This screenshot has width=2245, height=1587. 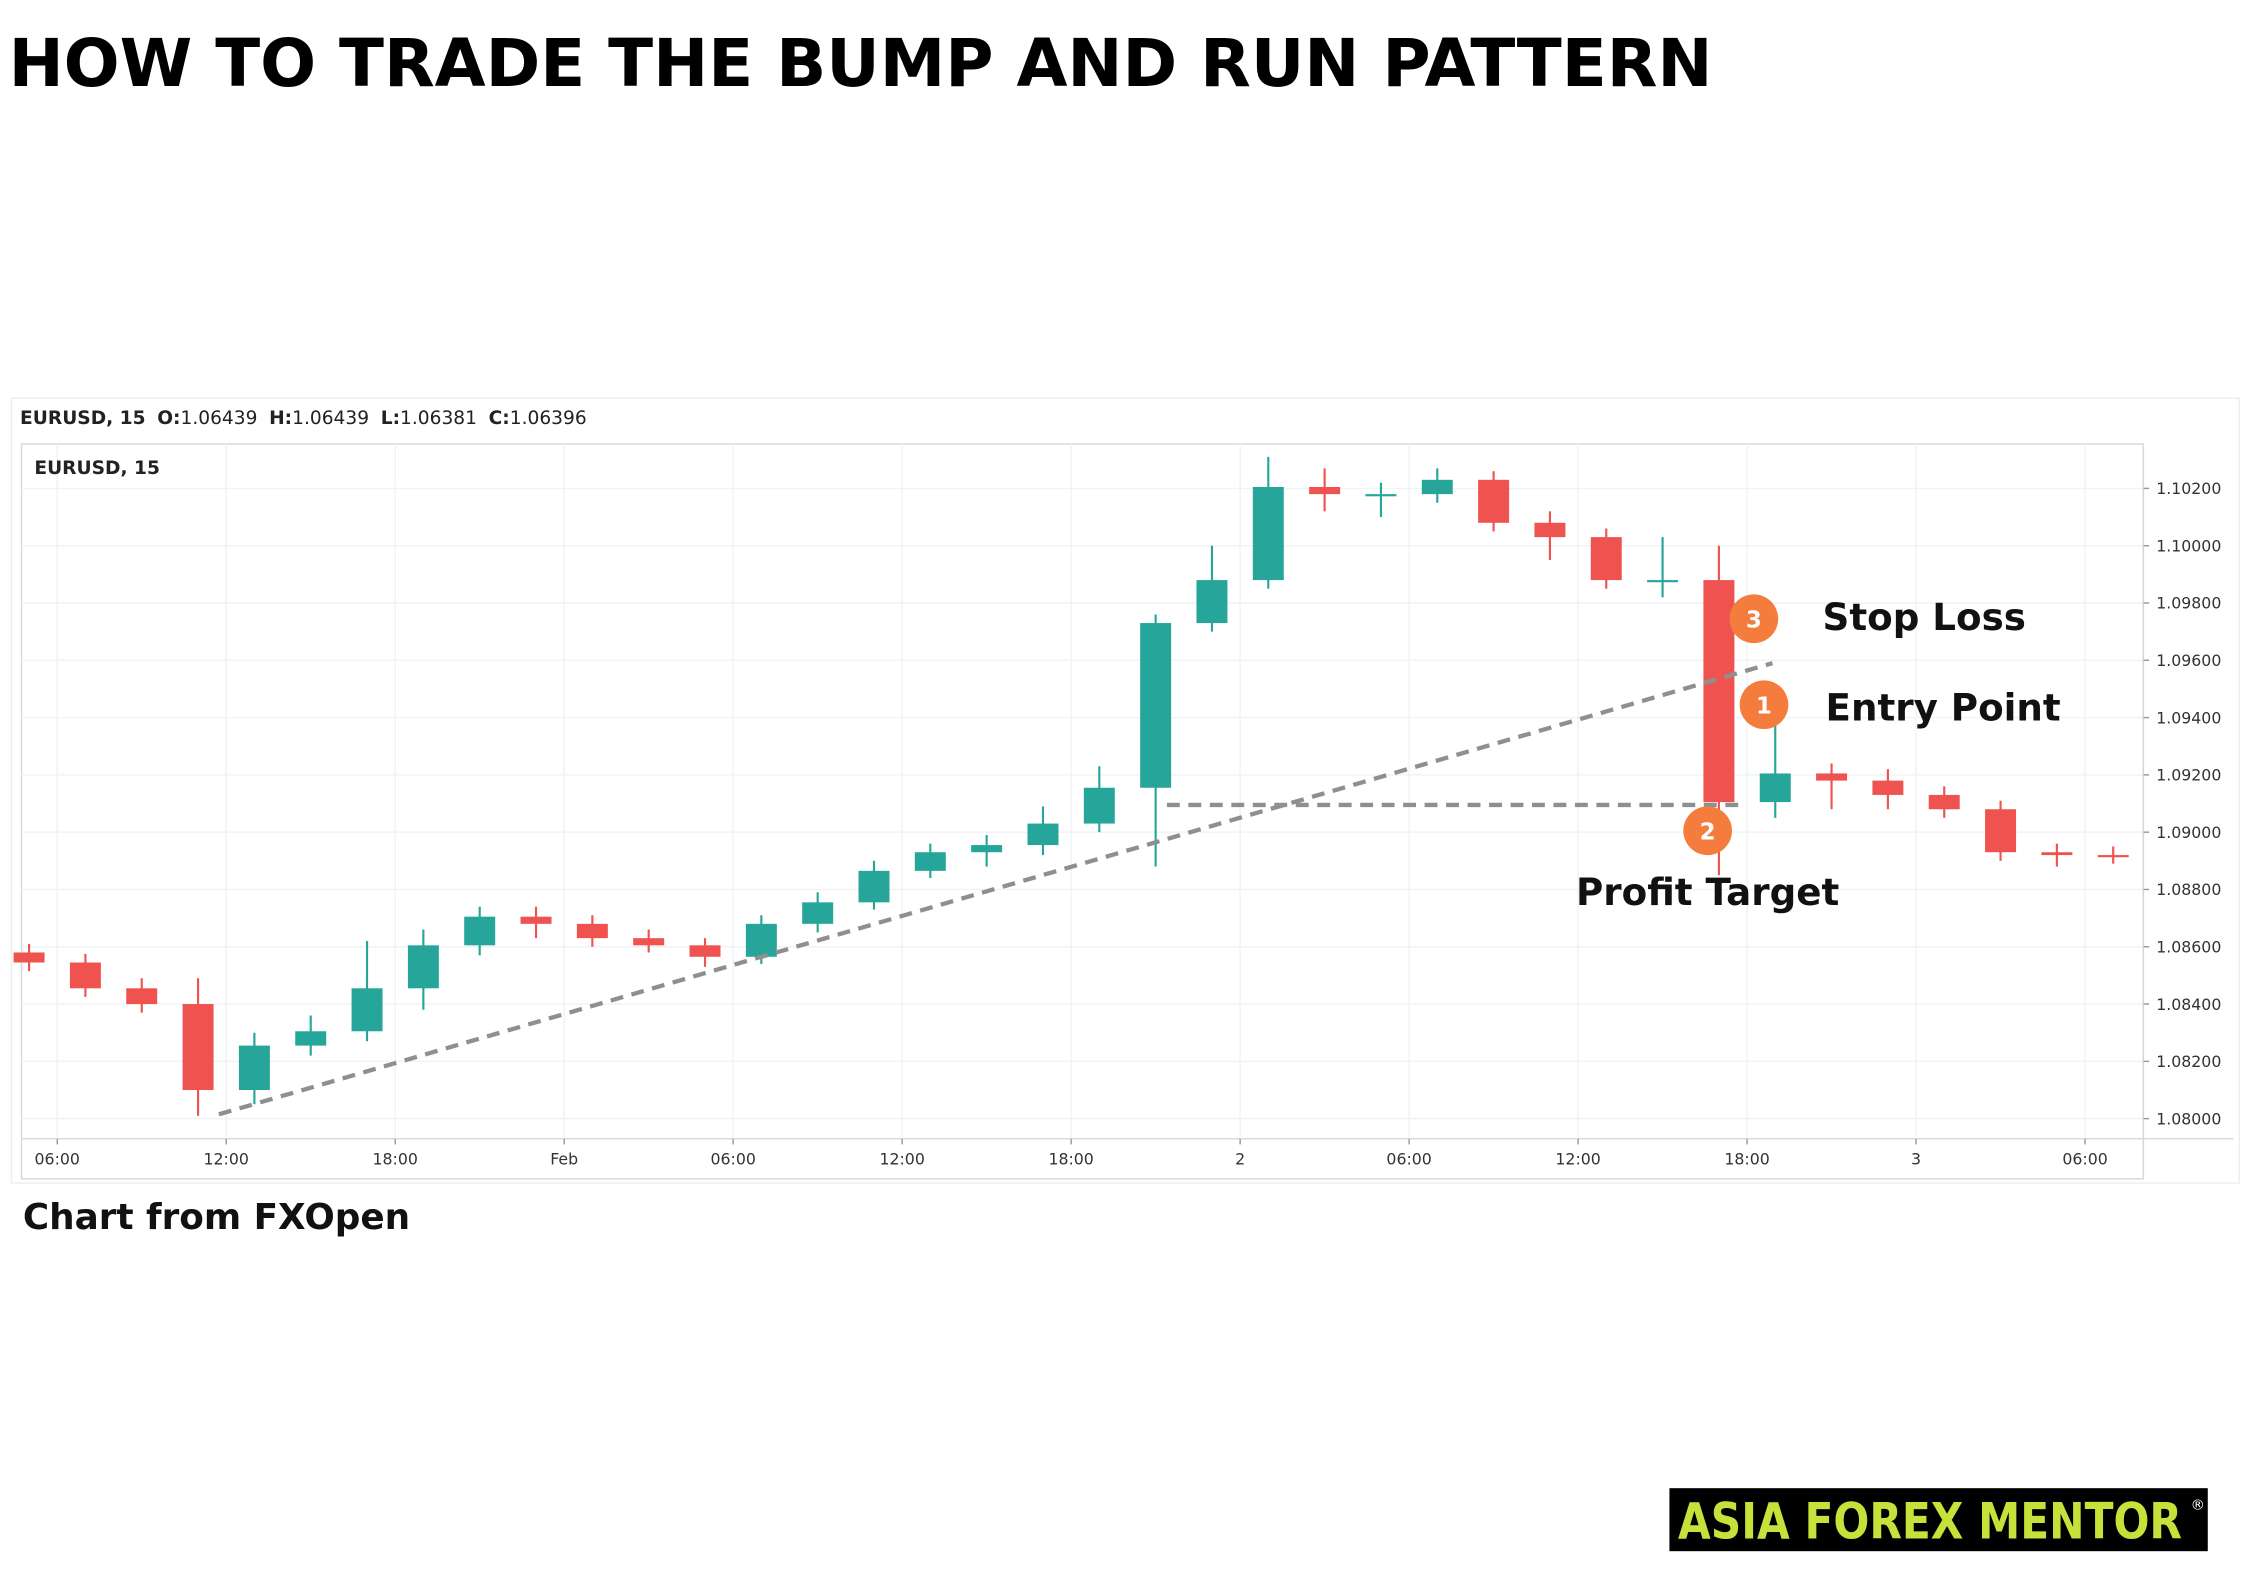 I want to click on marker-label: 3, so click(x=1754, y=620).